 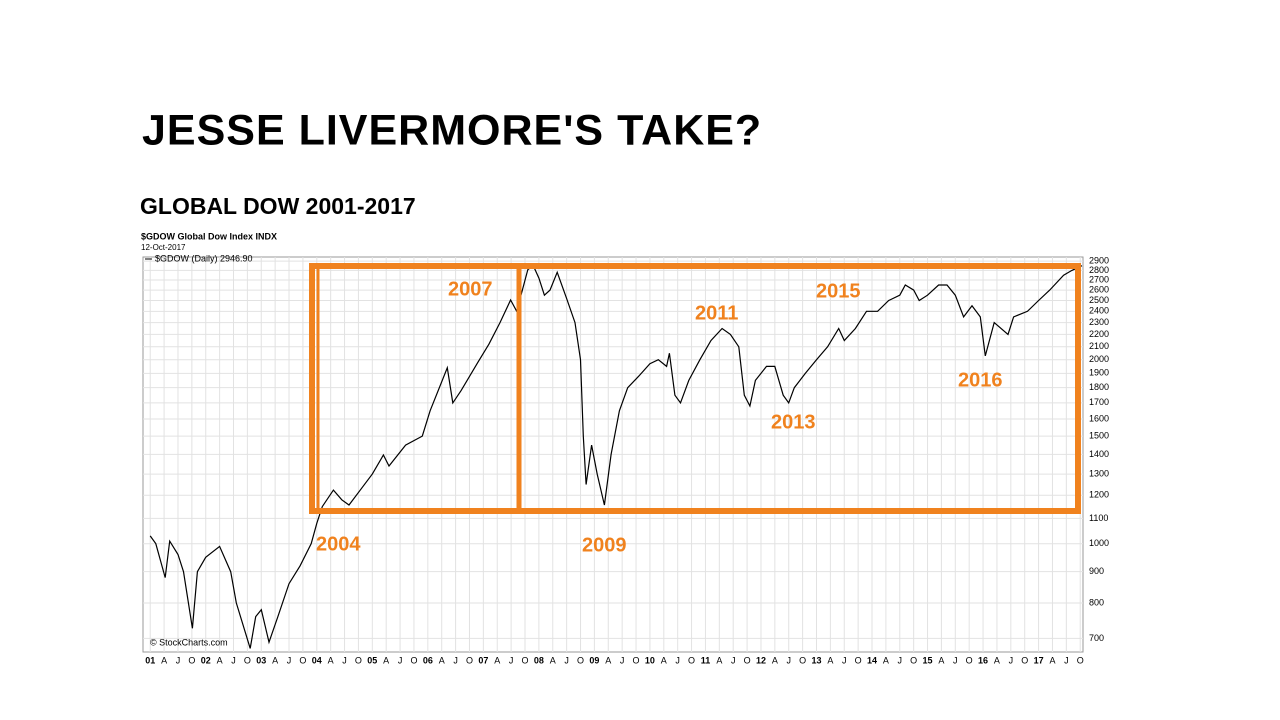 I want to click on annotation: 2015, so click(x=838, y=291).